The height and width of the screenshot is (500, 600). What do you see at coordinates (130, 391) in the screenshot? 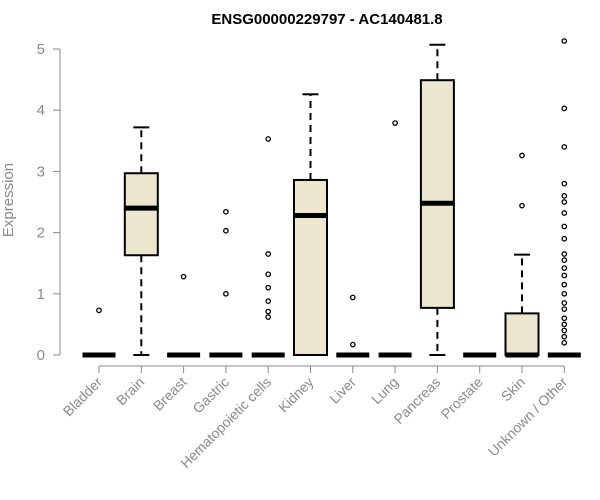
I see `x-tick-label: Brain` at bounding box center [130, 391].